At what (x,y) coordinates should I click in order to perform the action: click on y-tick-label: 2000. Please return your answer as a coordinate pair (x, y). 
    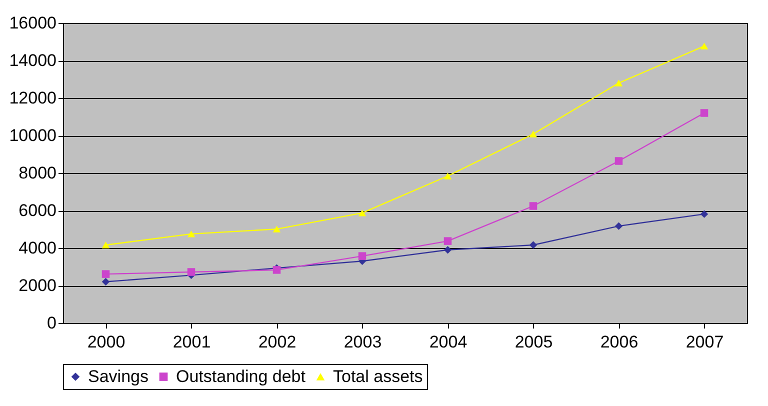
    Looking at the image, I should click on (37, 285).